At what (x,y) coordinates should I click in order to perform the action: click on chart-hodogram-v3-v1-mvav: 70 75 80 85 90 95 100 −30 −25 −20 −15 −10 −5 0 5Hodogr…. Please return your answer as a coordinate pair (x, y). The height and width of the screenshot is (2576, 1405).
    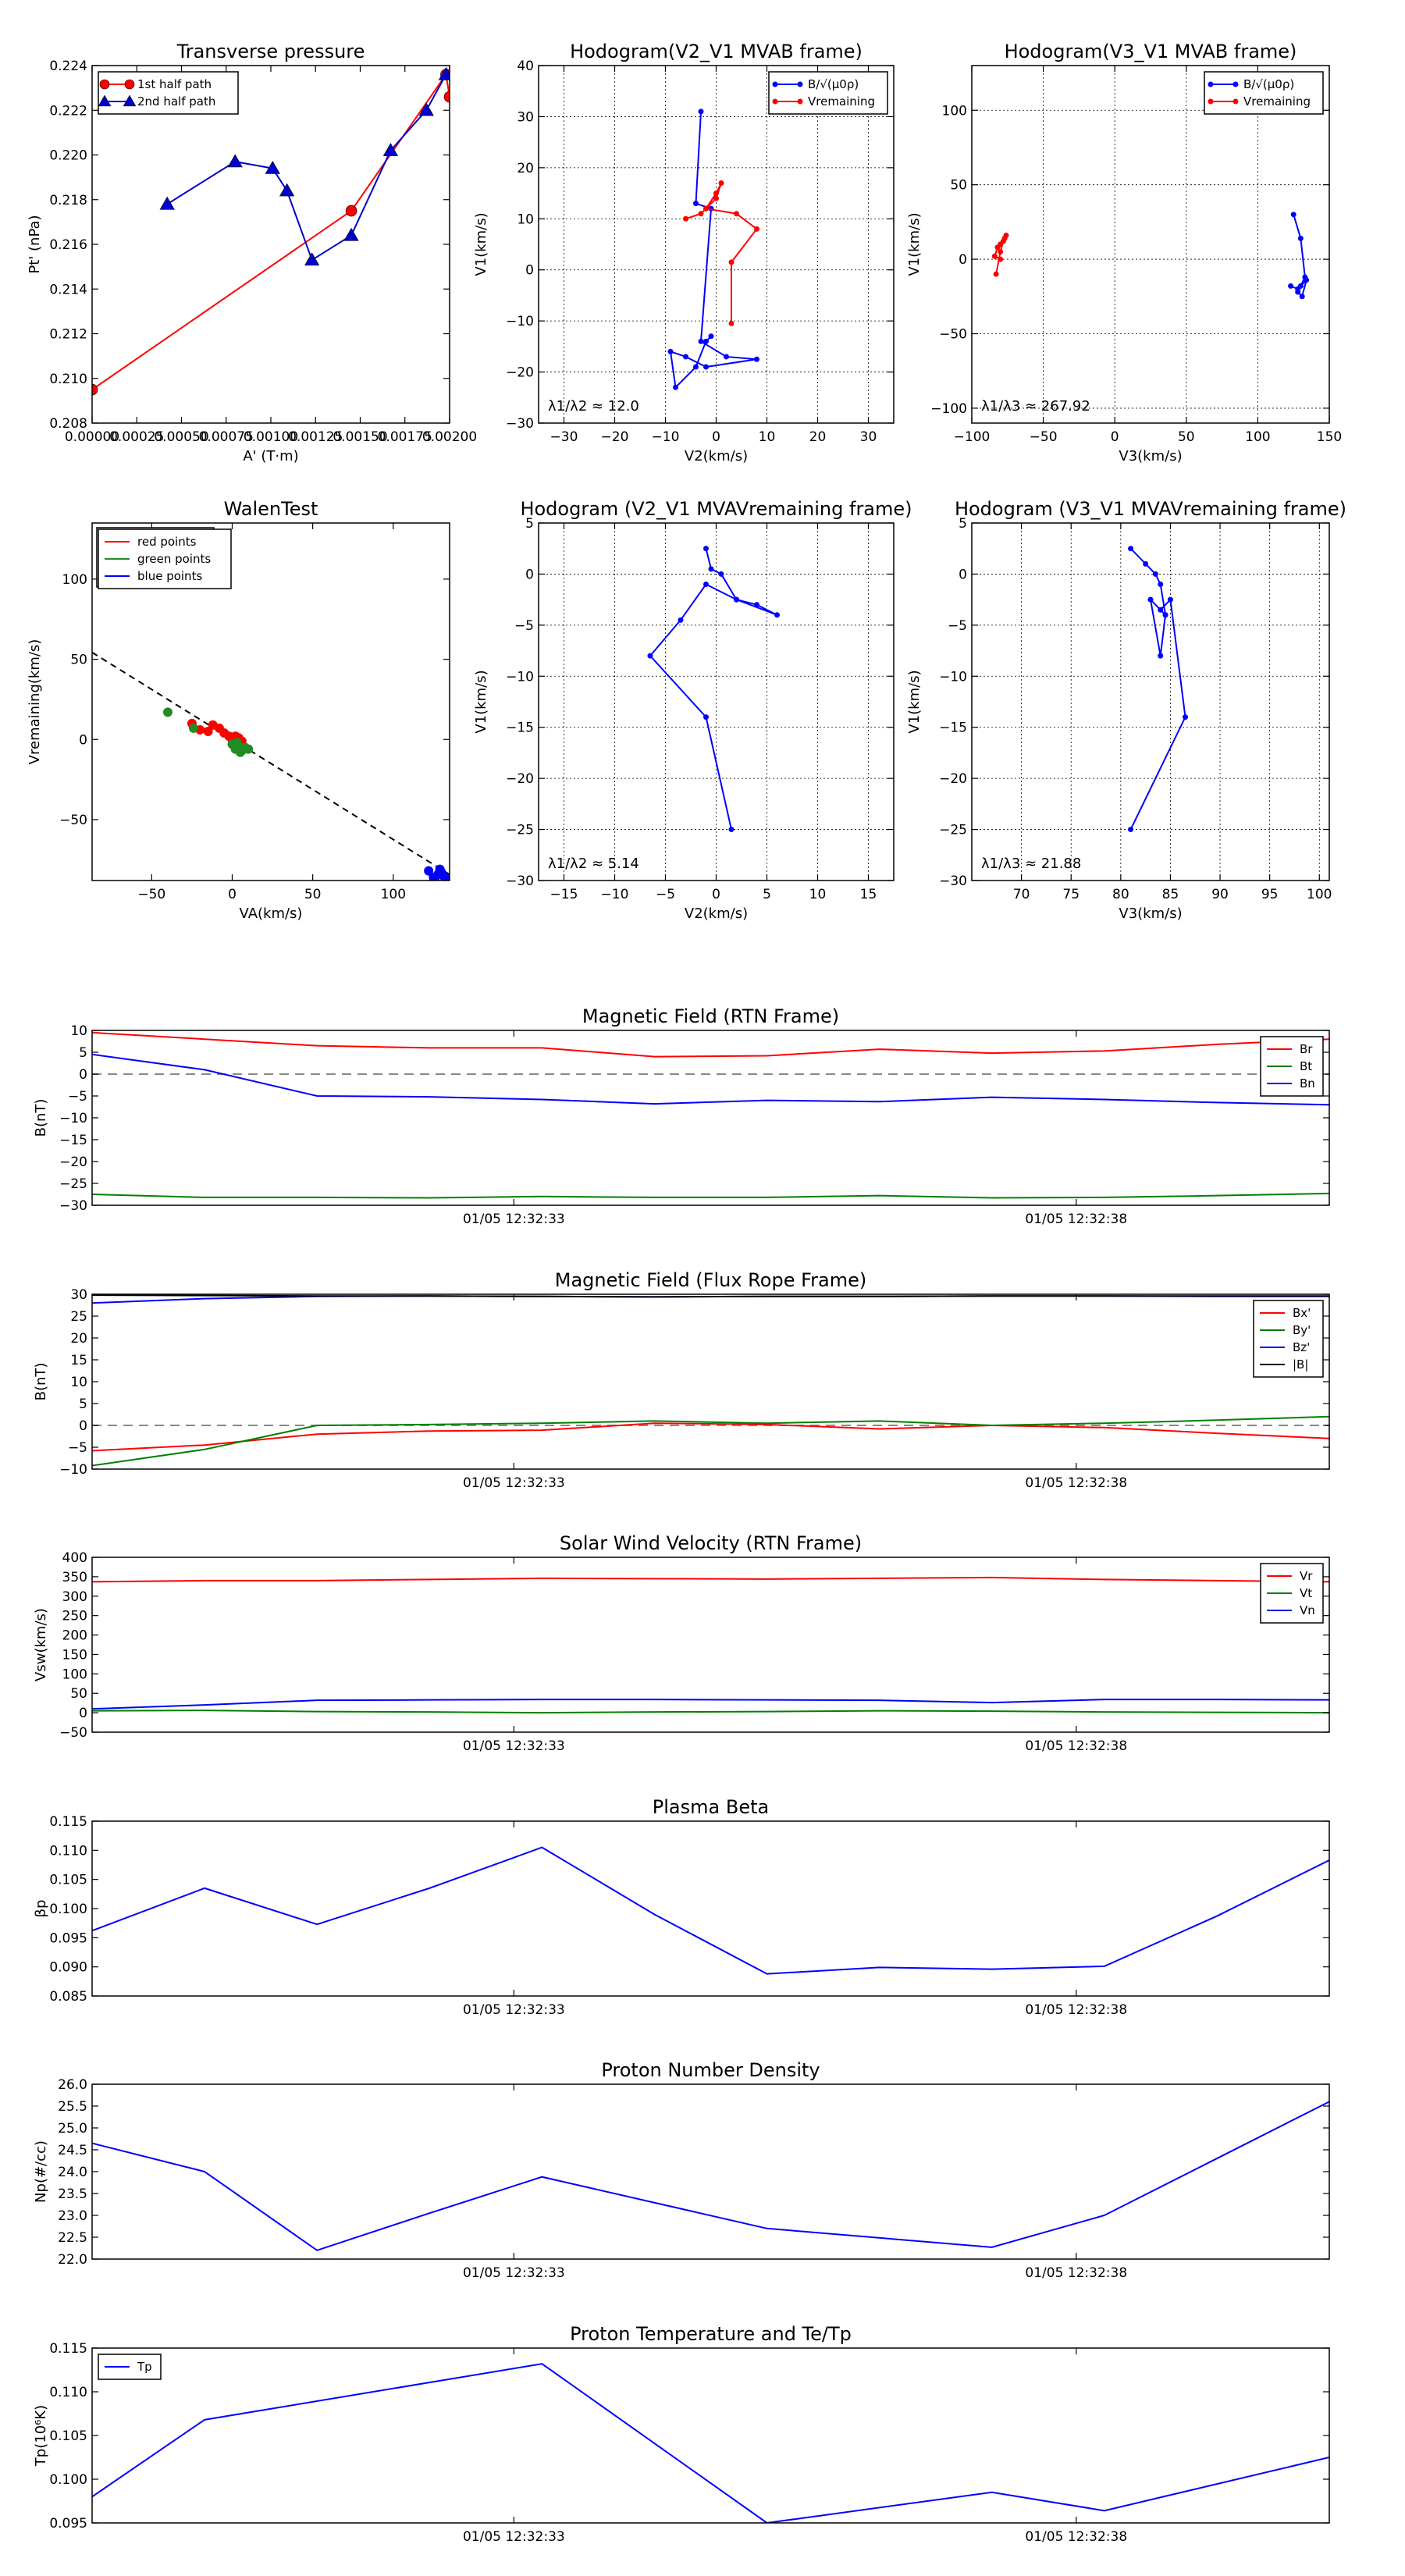
    Looking at the image, I should click on (1126, 710).